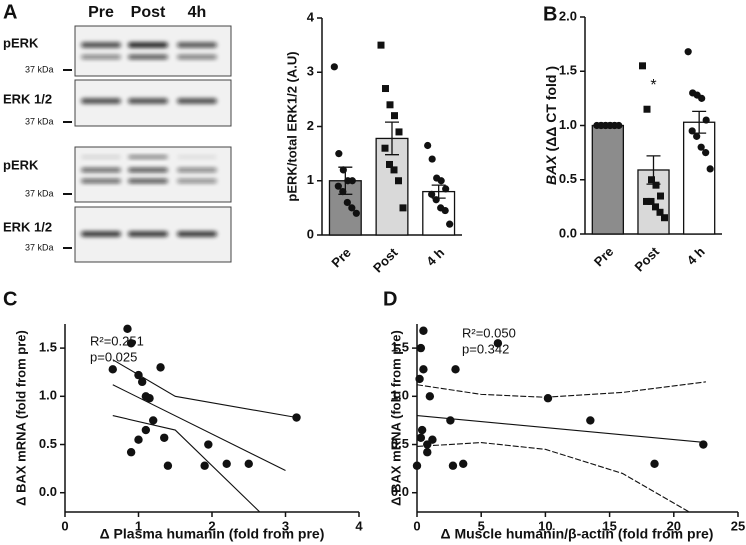 The width and height of the screenshot is (746, 545). Describe the element at coordinates (113, 356) in the screenshot. I see `stat-annotation: p=0.025` at that location.